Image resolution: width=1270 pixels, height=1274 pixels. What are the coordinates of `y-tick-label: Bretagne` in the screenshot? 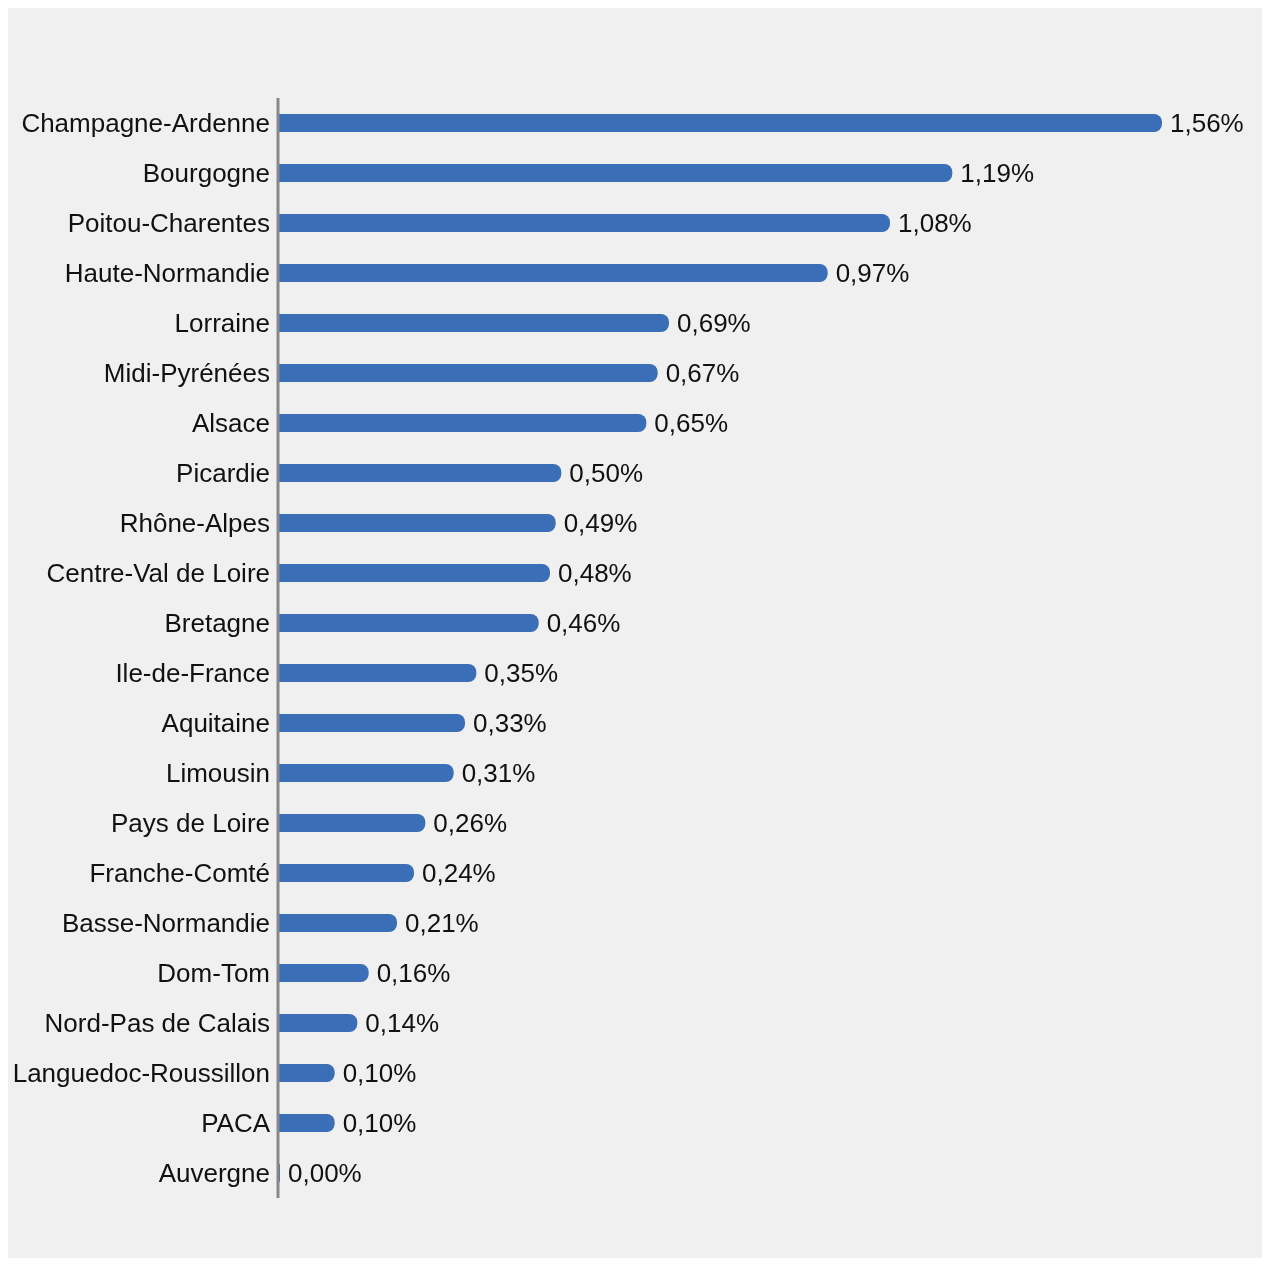 It's located at (217, 623).